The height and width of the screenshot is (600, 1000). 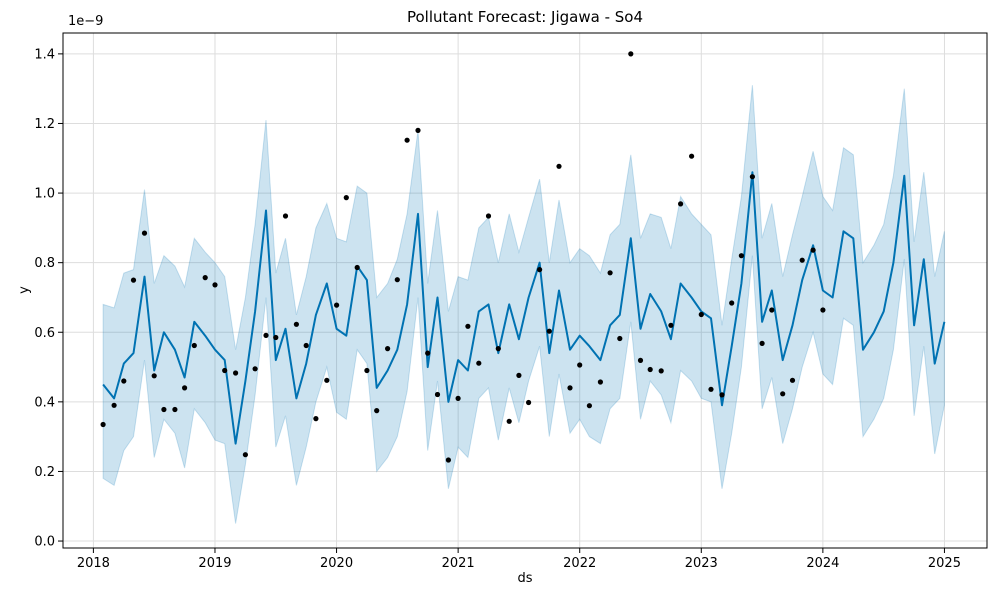 I want to click on y-tick-label: 0.8, so click(x=44, y=263).